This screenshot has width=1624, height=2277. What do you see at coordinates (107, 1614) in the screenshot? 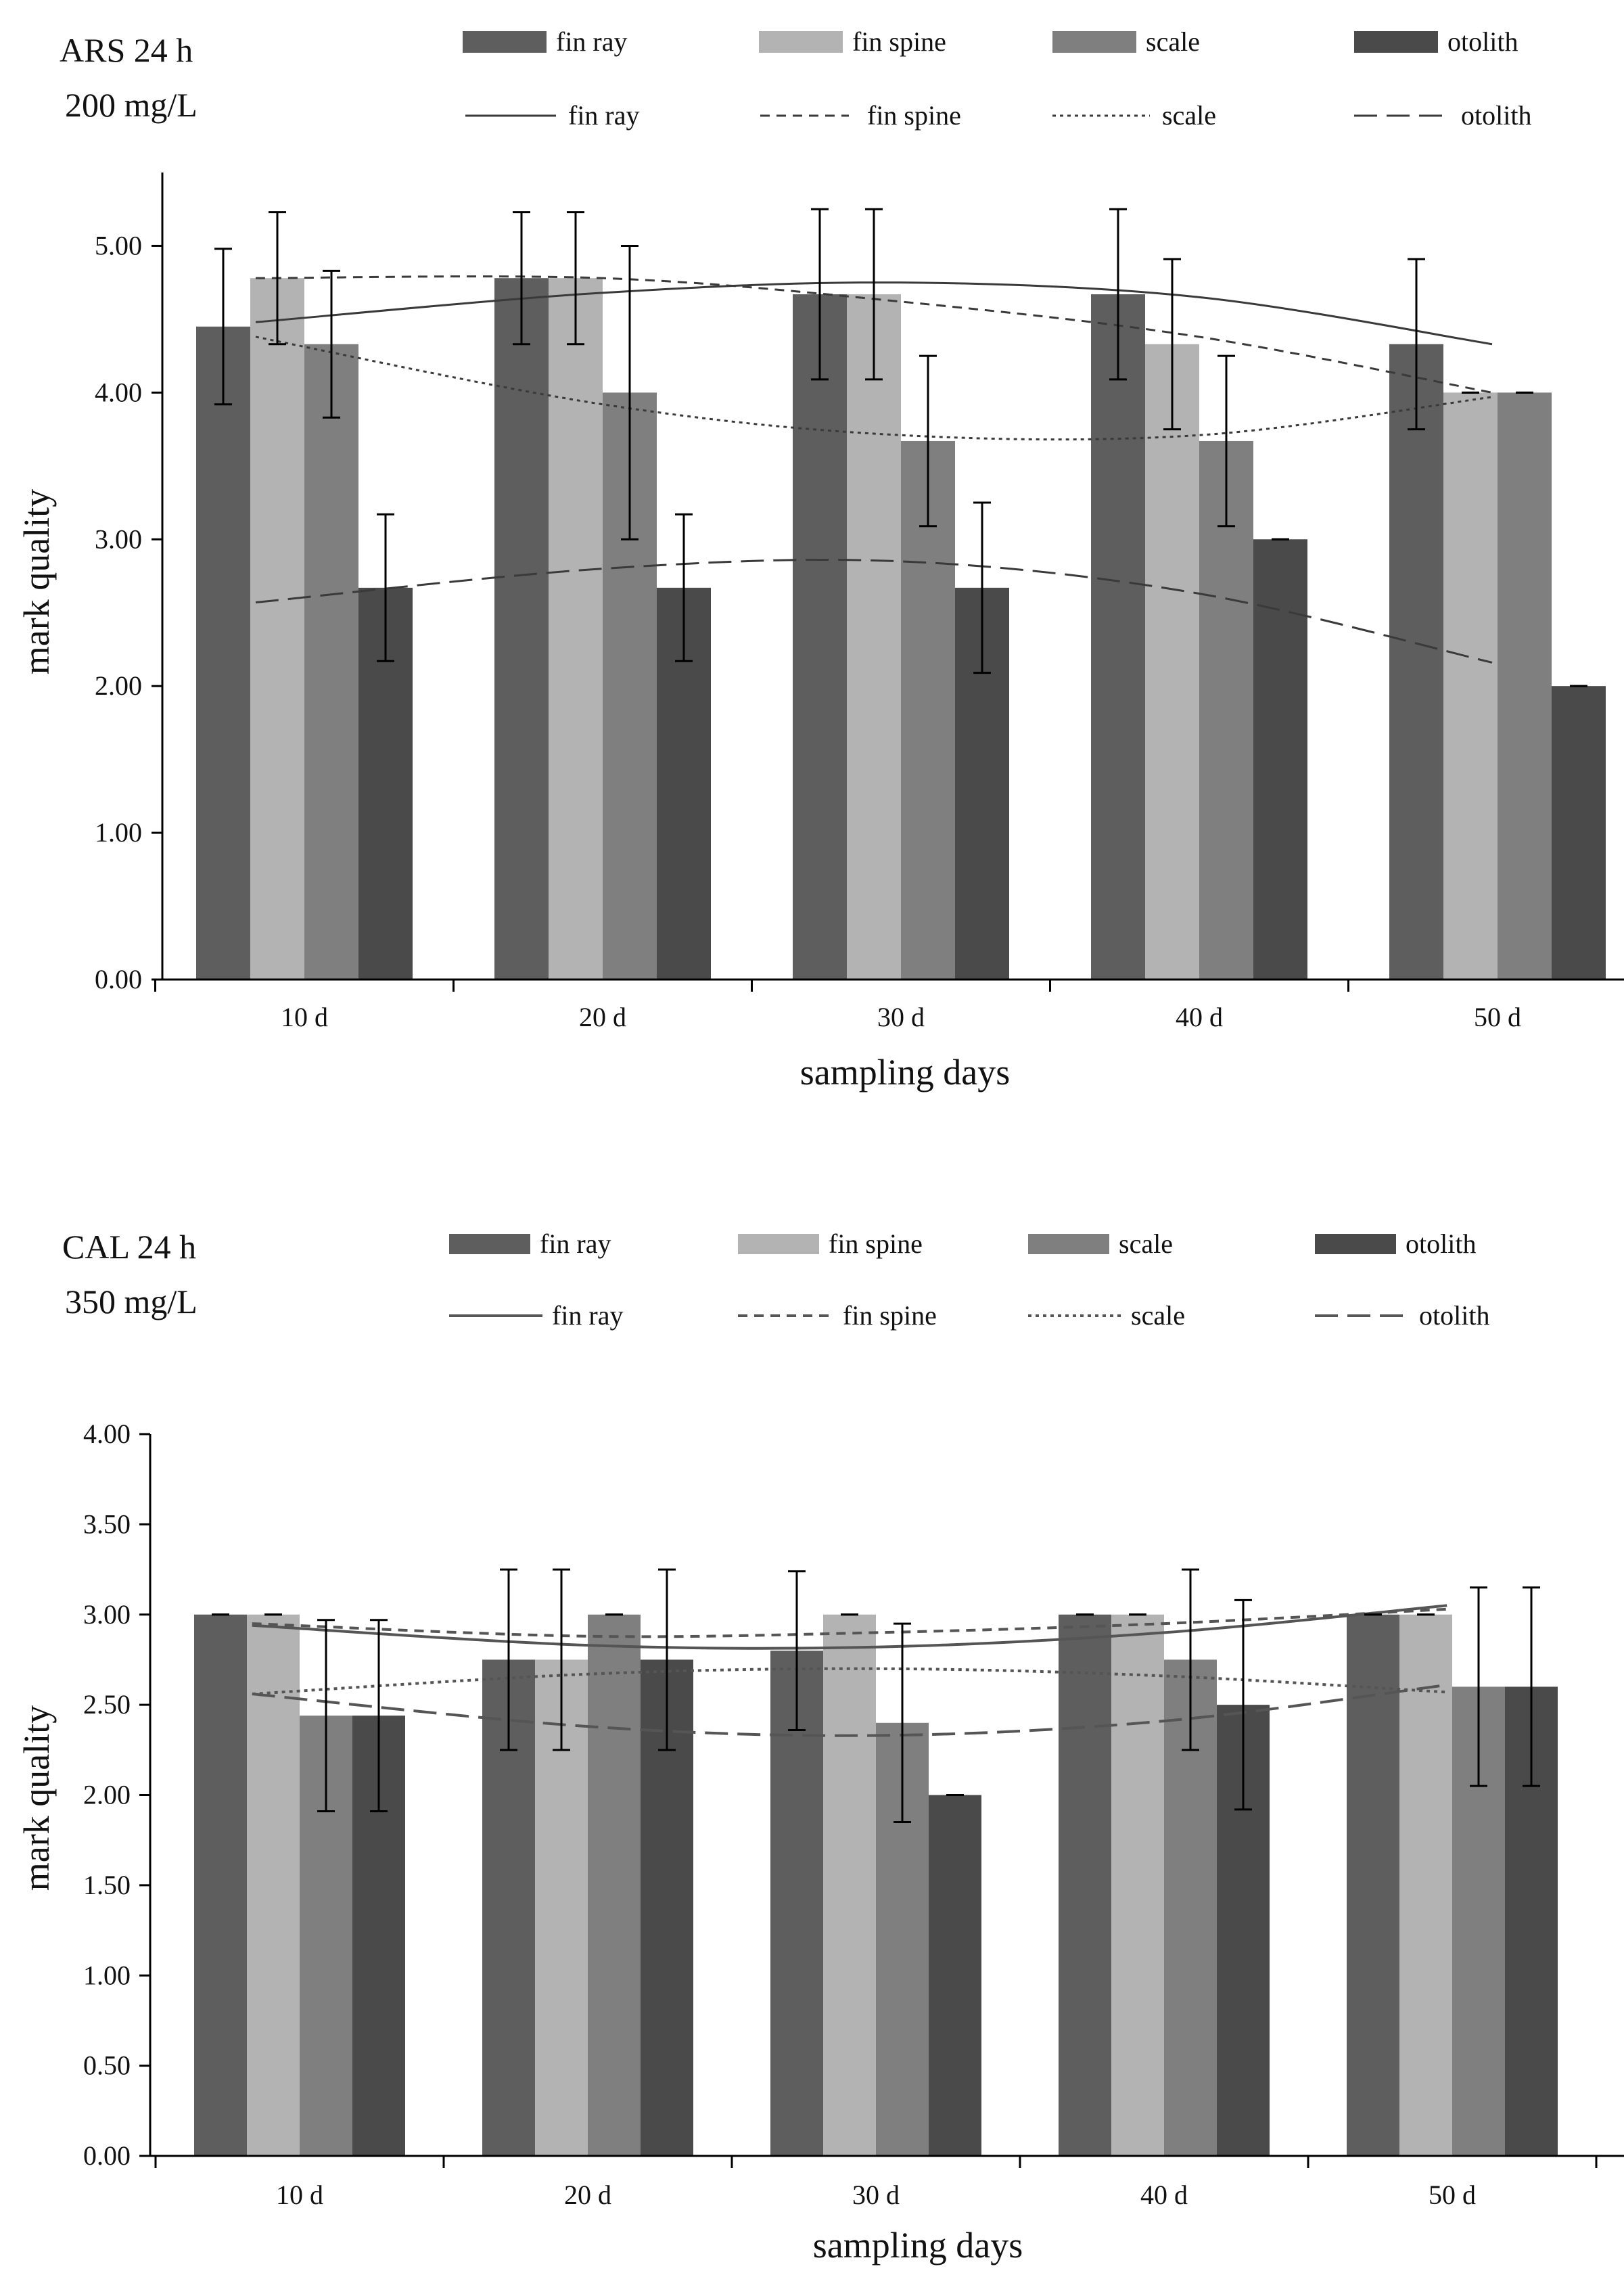
I see `y-tick-label: 3.00` at bounding box center [107, 1614].